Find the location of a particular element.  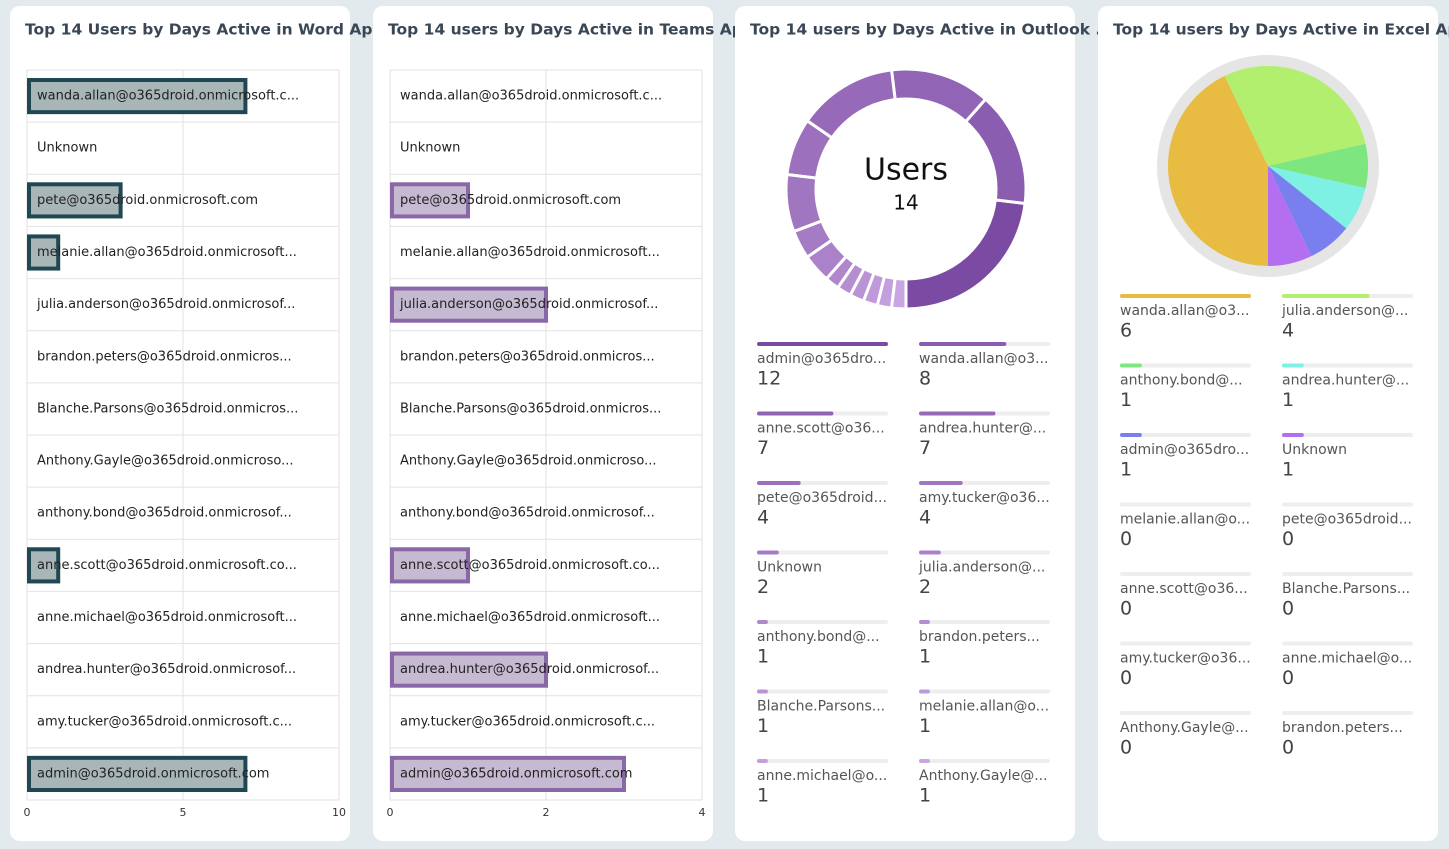

x-tick-label: 10 is located at coordinates (339, 812).